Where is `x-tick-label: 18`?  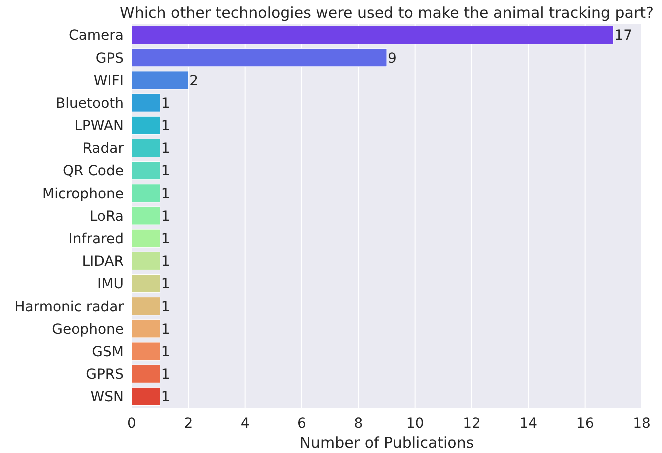
x-tick-label: 18 is located at coordinates (642, 424).